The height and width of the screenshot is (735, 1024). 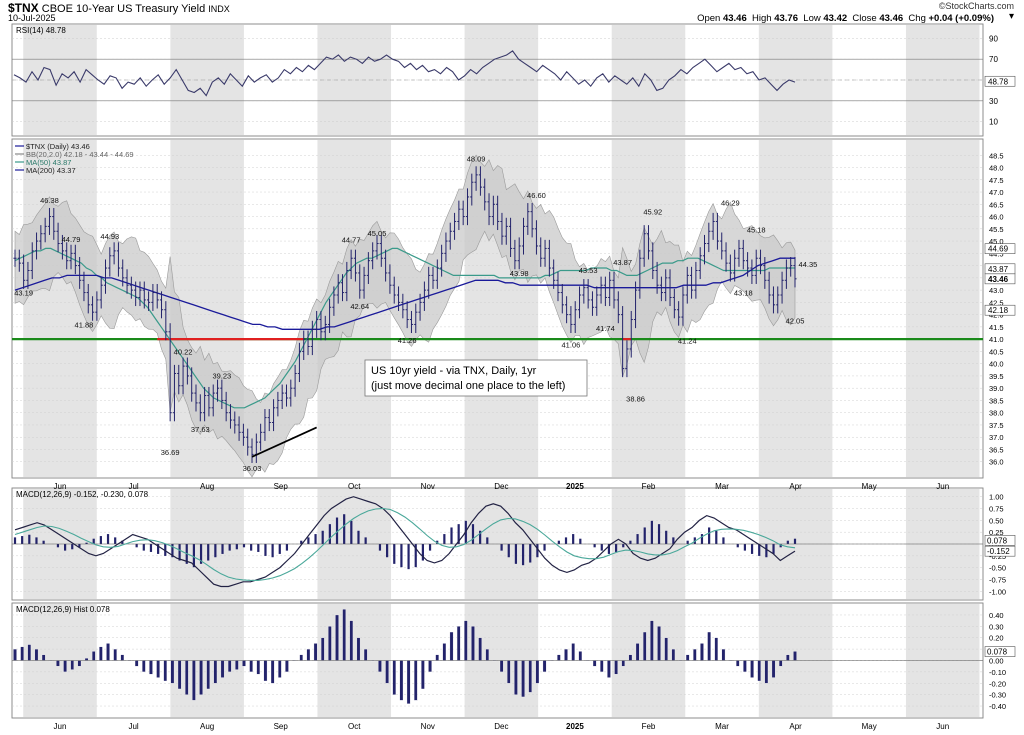 I want to click on trend-line, so click(x=284, y=442).